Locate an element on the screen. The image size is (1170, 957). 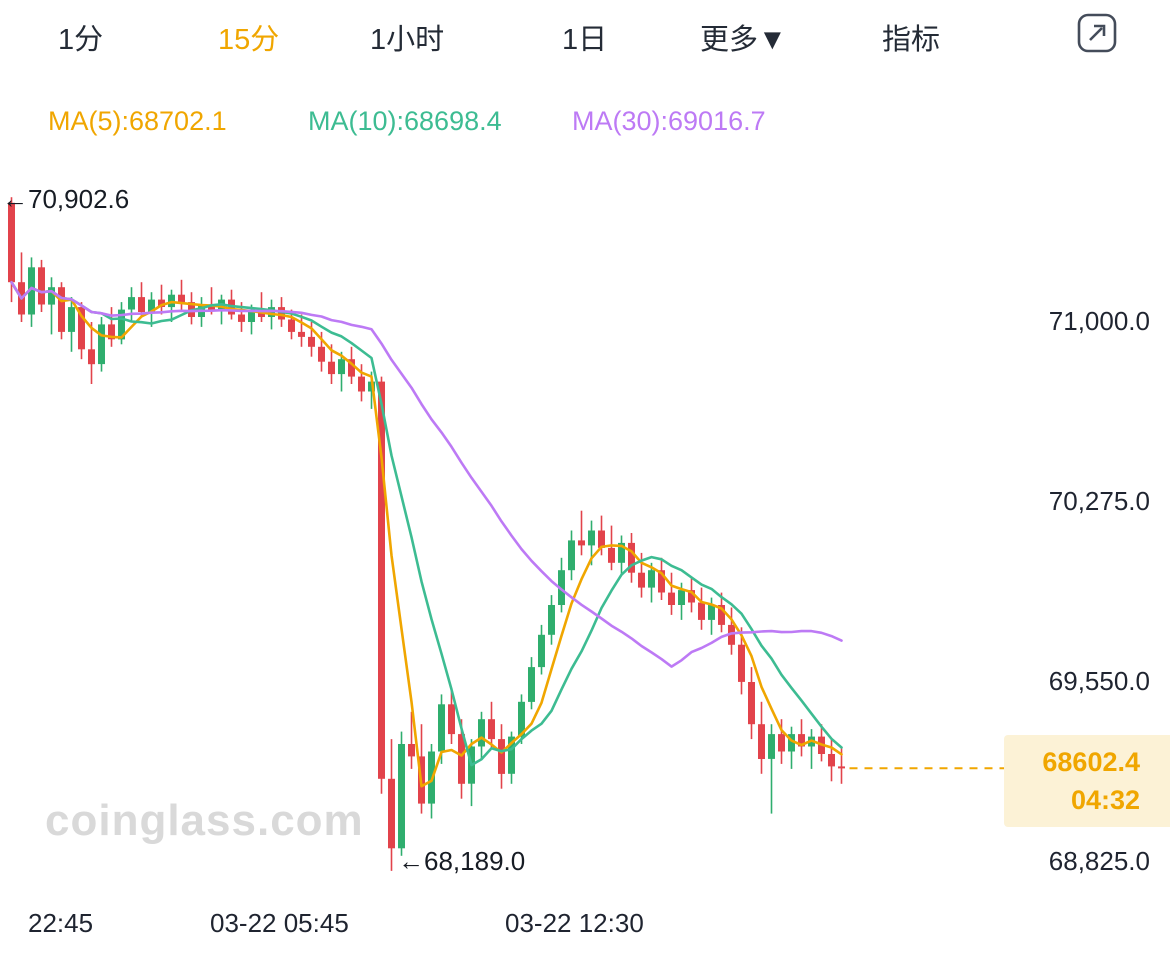
high-price-annotation: ←70,902.6 is located at coordinates (66, 199).